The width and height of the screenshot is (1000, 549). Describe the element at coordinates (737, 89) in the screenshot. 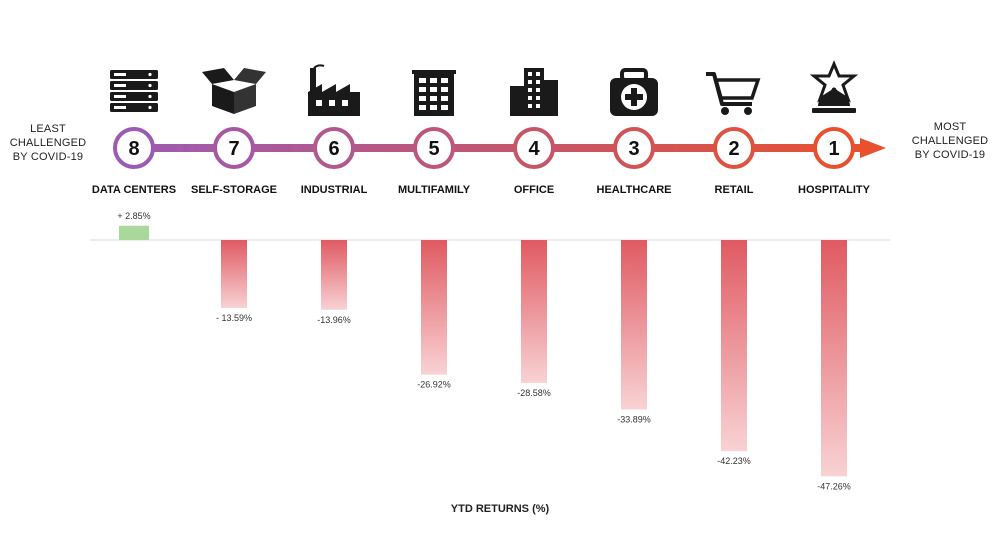

I see `cart-basket` at that location.